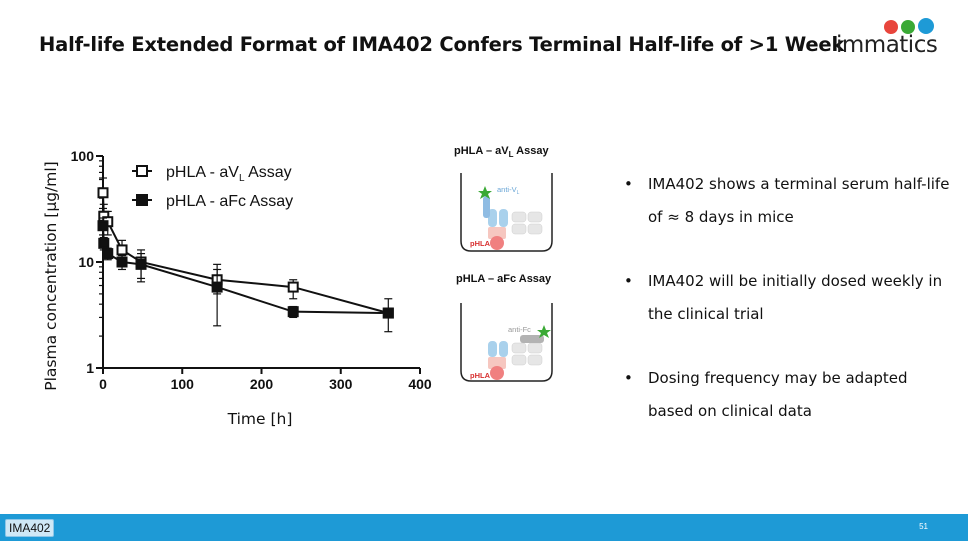 This screenshot has height=541, width=968. I want to click on assay-avl-title-tail: Assay, so click(531, 151).